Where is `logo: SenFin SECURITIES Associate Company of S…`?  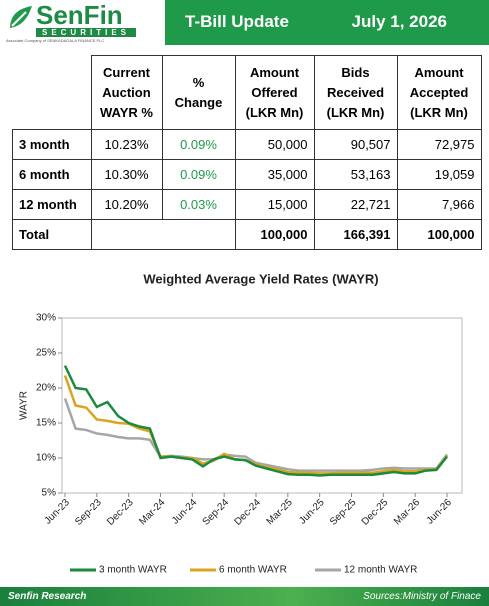
logo: SenFin SECURITIES Associate Company of S… is located at coordinates (83, 22).